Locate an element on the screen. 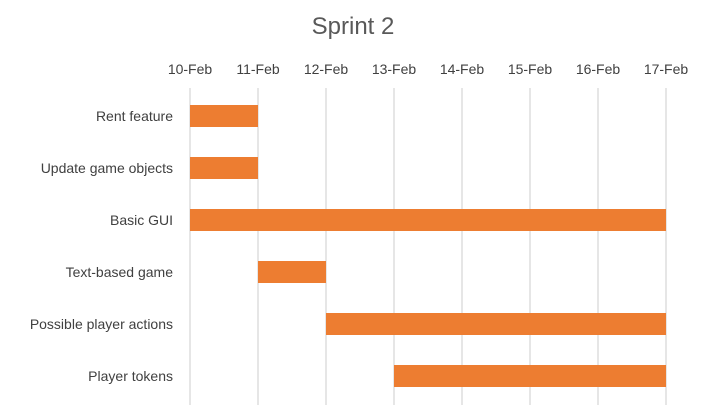  category-label: Rent feature is located at coordinates (134, 116).